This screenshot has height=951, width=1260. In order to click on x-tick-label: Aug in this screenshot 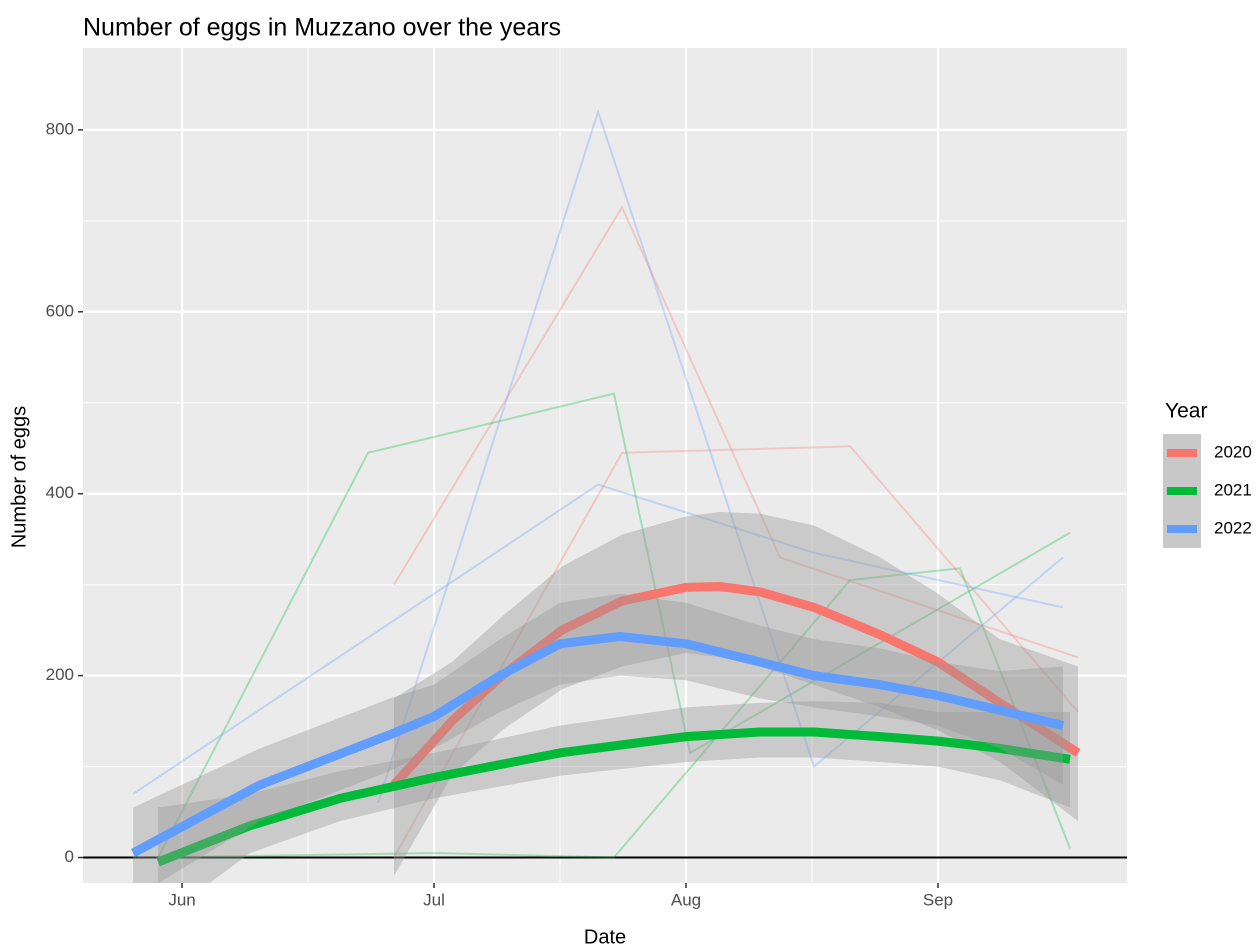, I will do `click(686, 899)`.